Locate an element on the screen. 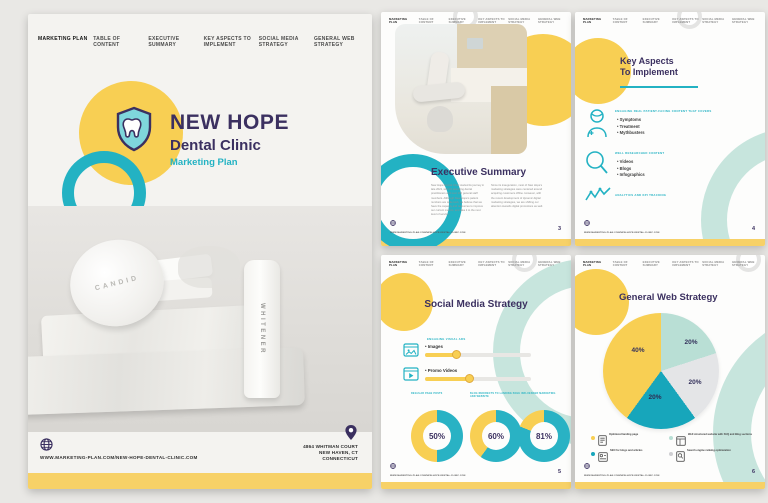  donut-chart-label: REGULAR PAGE POSTS is located at coordinates (427, 393).